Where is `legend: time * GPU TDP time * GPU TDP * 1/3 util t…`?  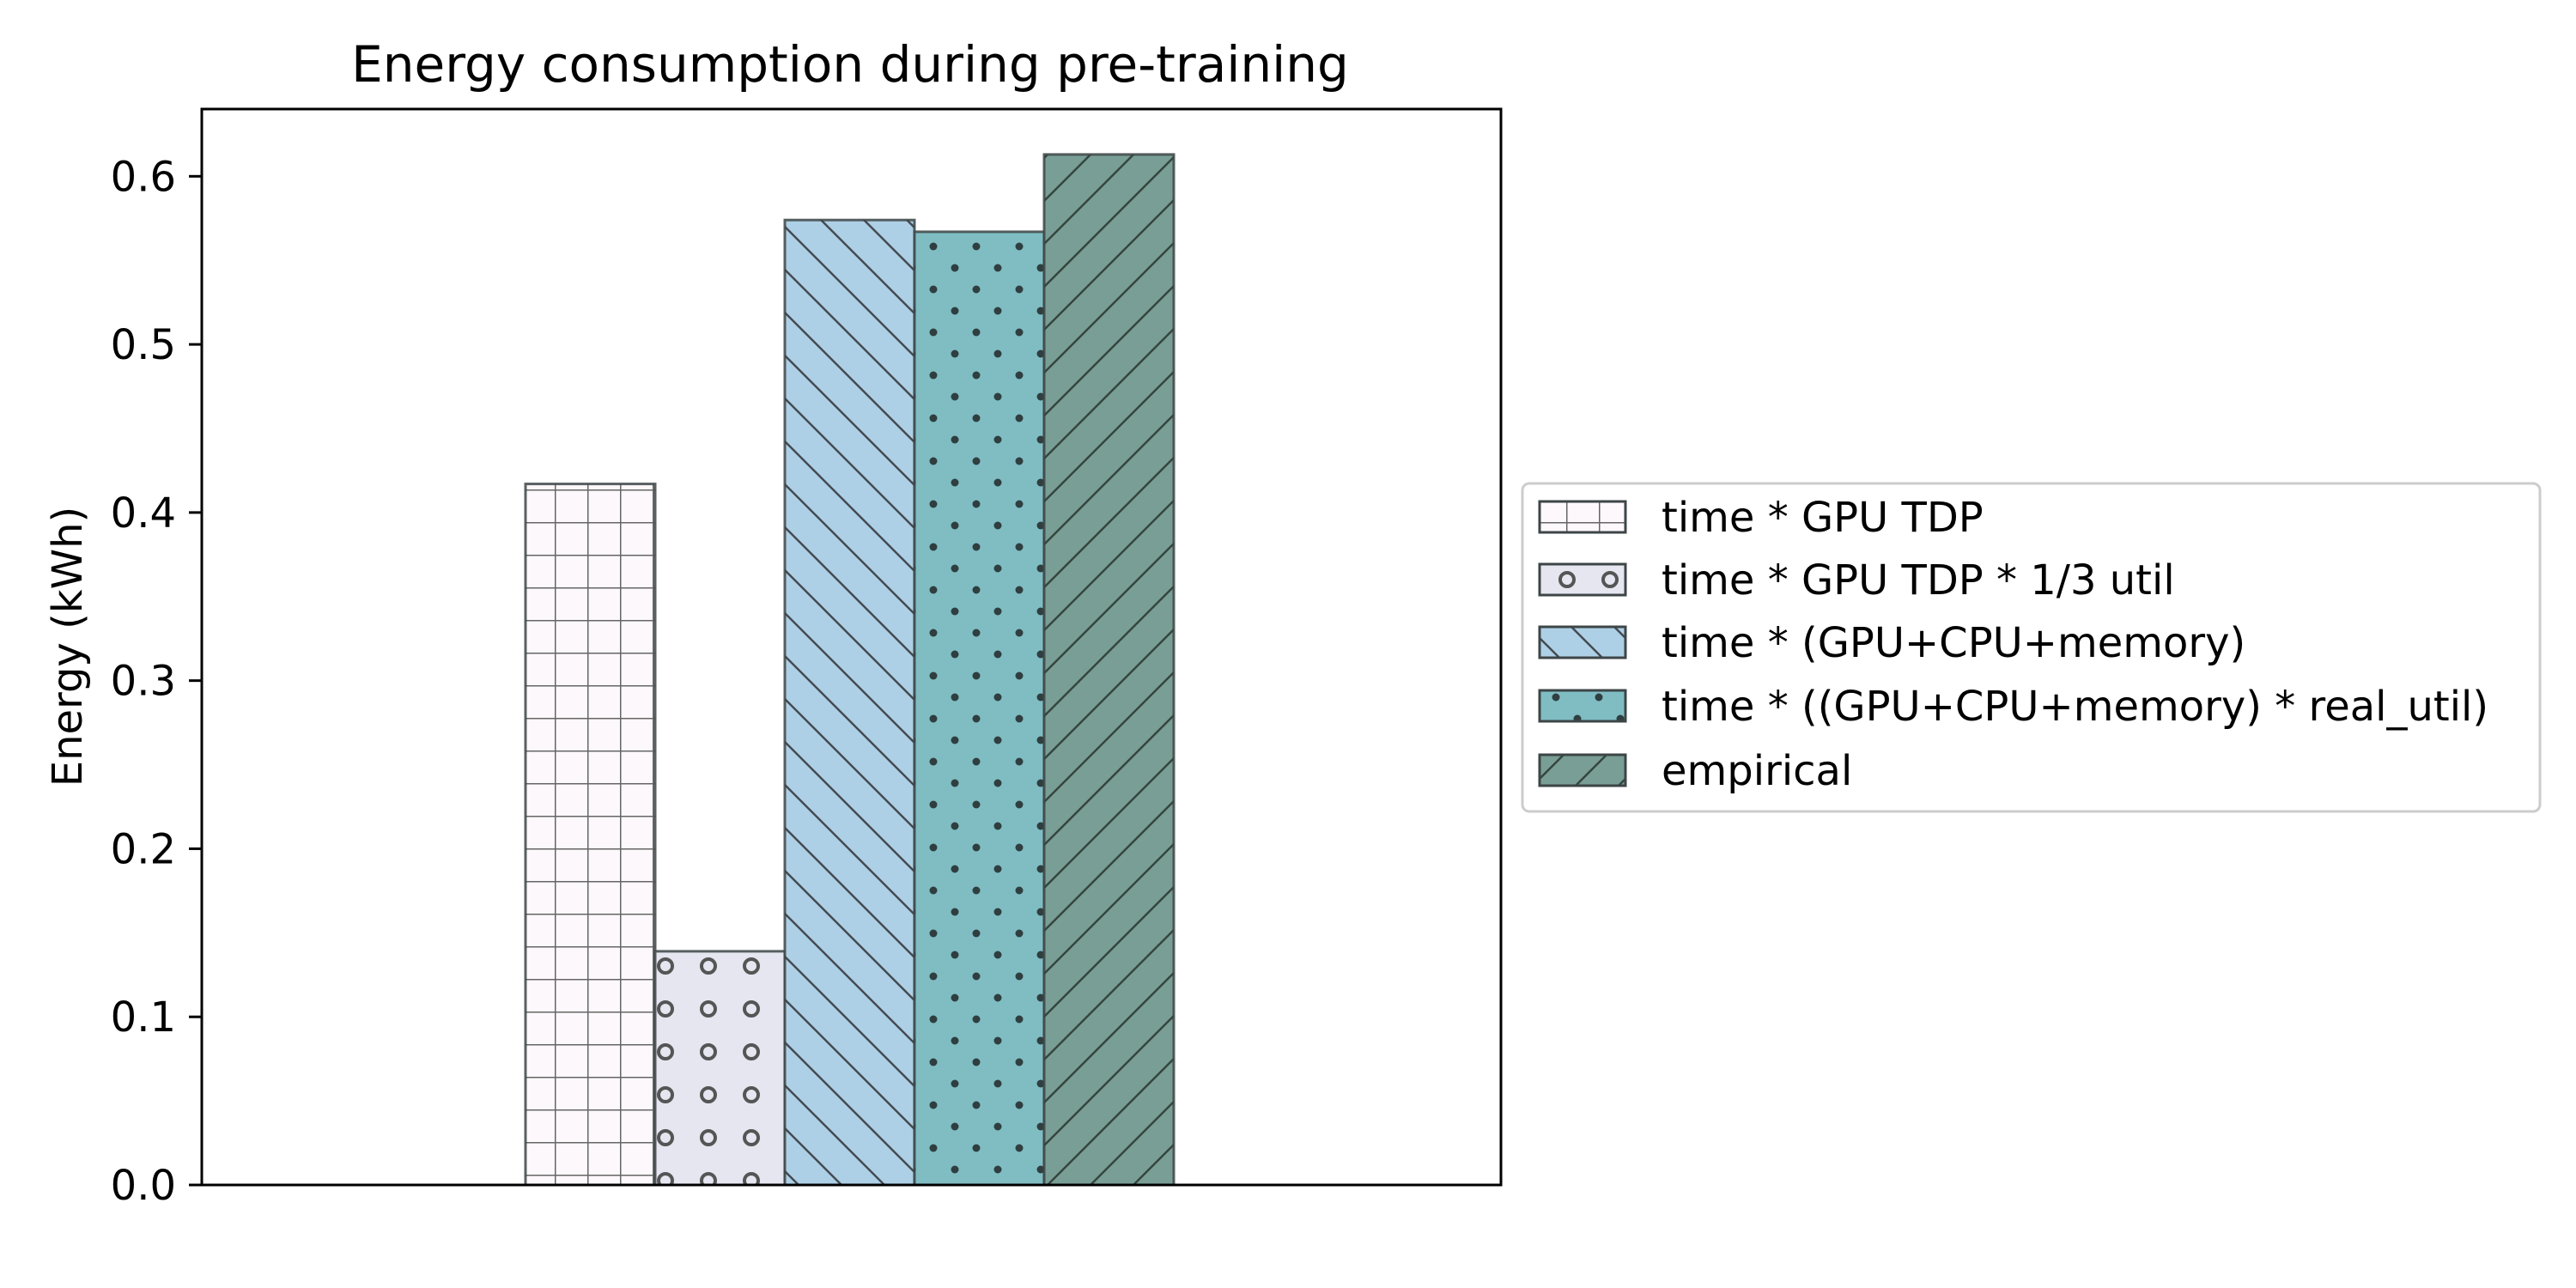
legend: time * GPU TDP time * GPU TDP * 1/3 util t… is located at coordinates (2032, 647).